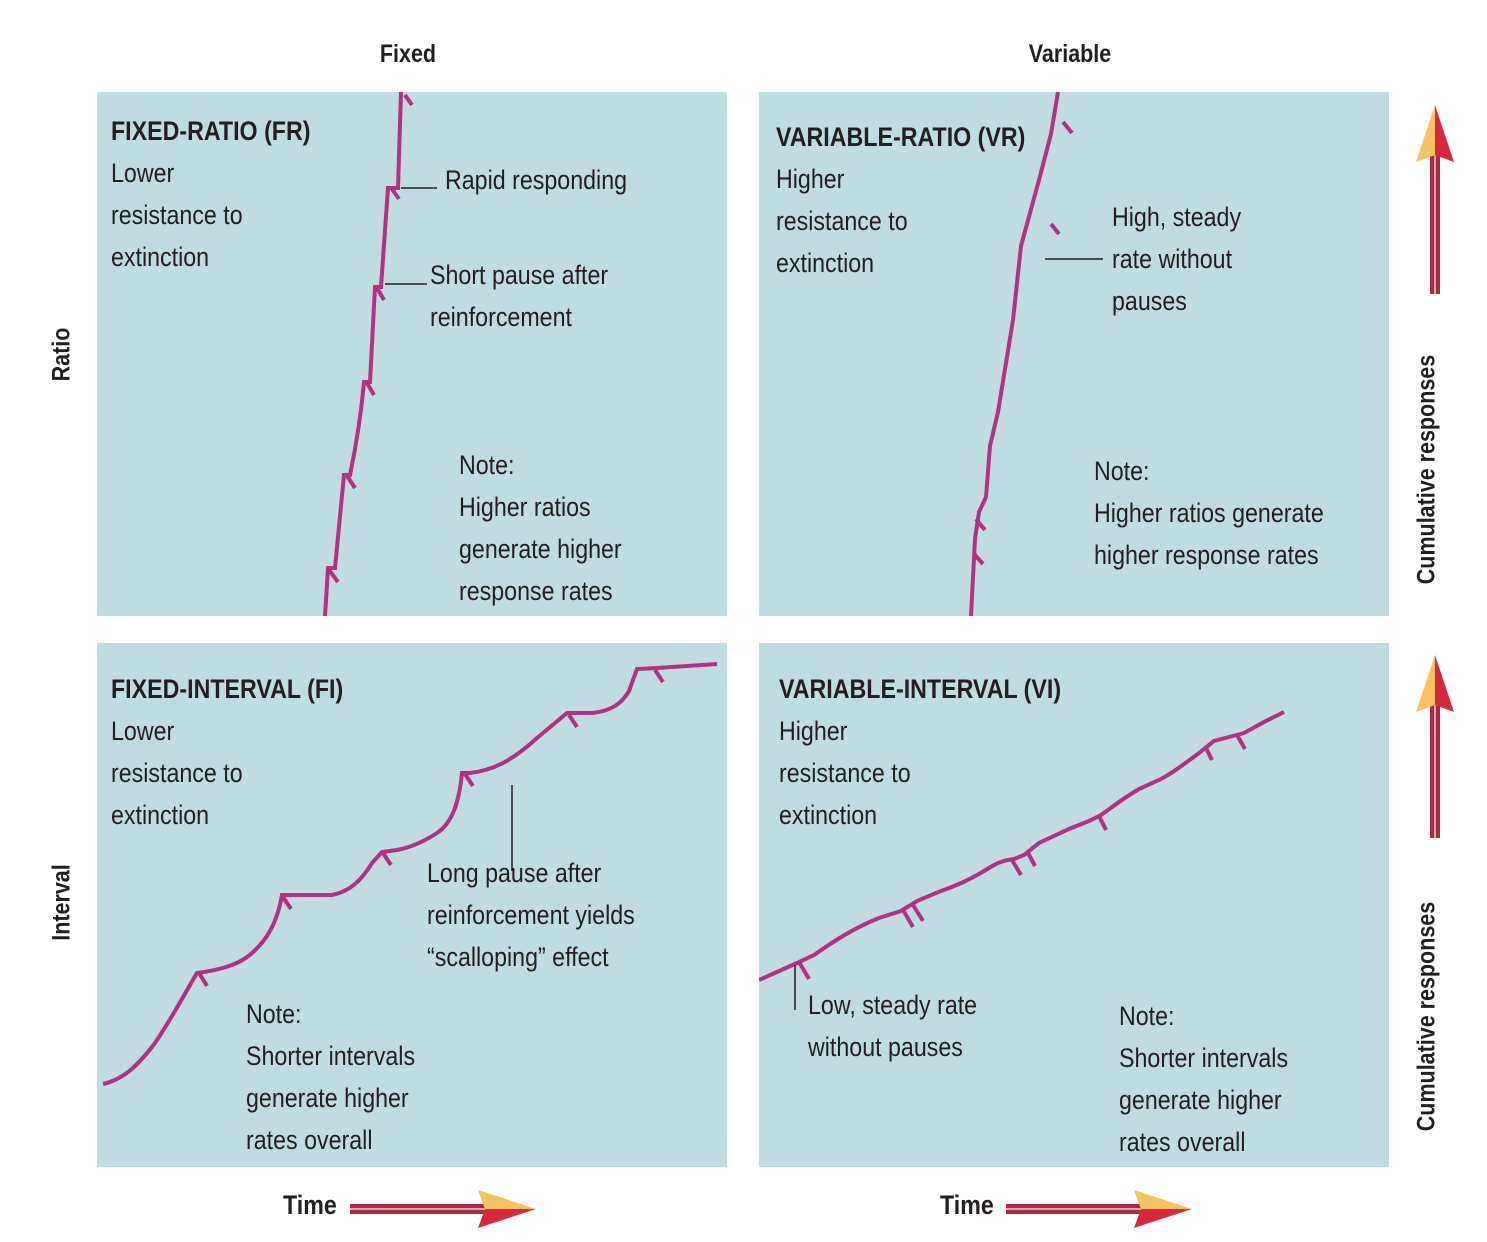 This screenshot has width=1487, height=1242. Describe the element at coordinates (1149, 301) in the screenshot. I see `annotation-line: pauses` at that location.